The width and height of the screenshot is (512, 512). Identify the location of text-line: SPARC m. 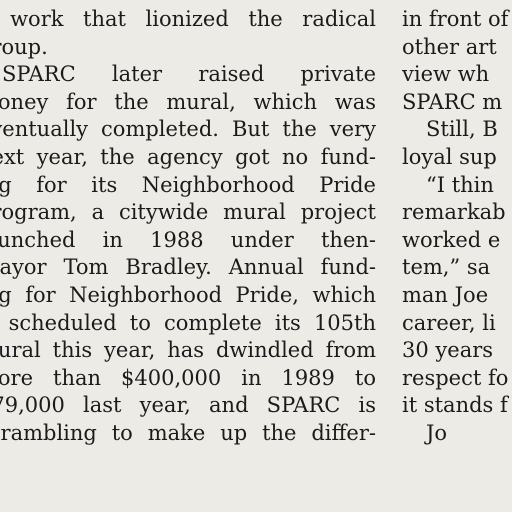
(452, 101).